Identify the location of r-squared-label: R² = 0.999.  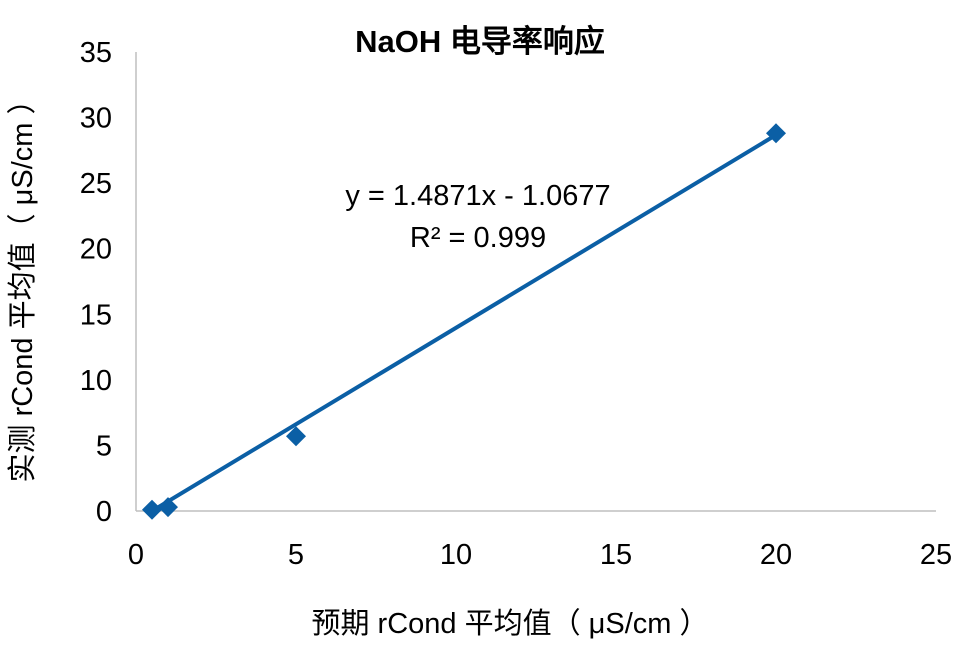
(478, 238).